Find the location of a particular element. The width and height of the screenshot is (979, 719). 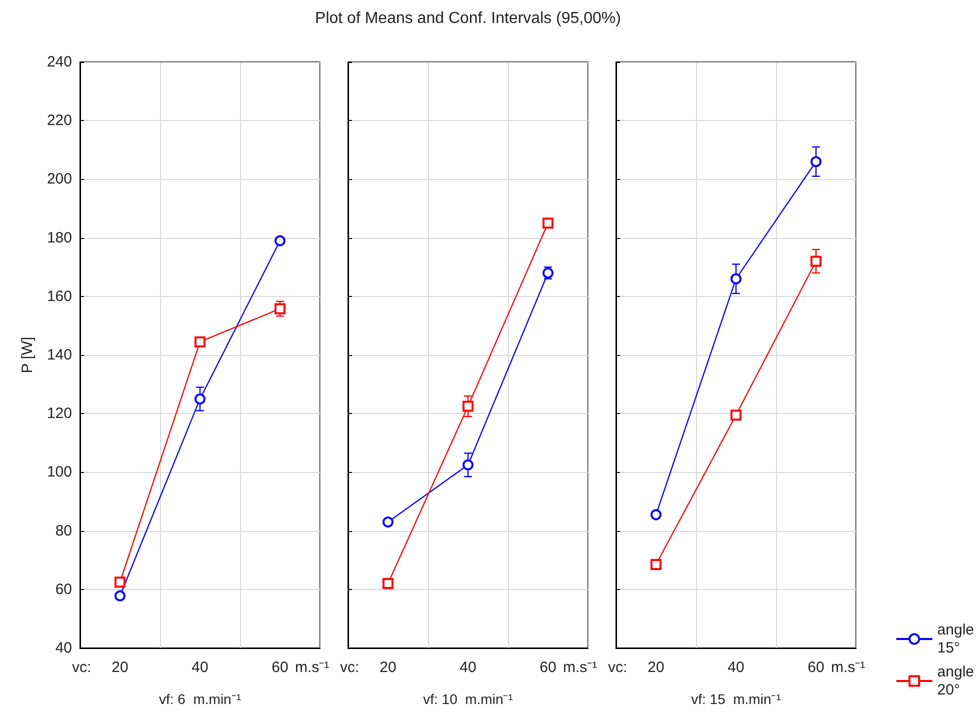

legend-label: angle 20° is located at coordinates (955, 681).